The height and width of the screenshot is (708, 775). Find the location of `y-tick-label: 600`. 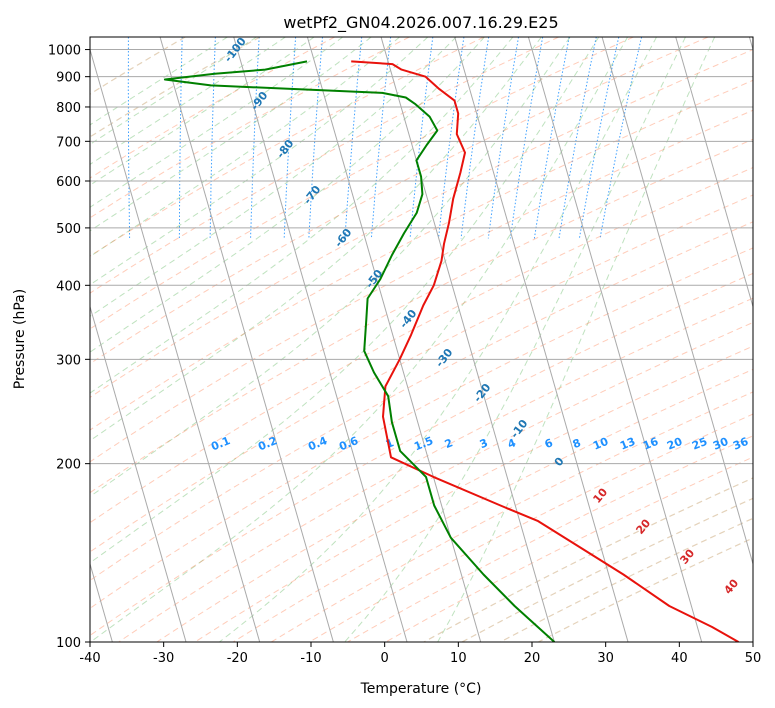

y-tick-label: 600 is located at coordinates (68, 182).